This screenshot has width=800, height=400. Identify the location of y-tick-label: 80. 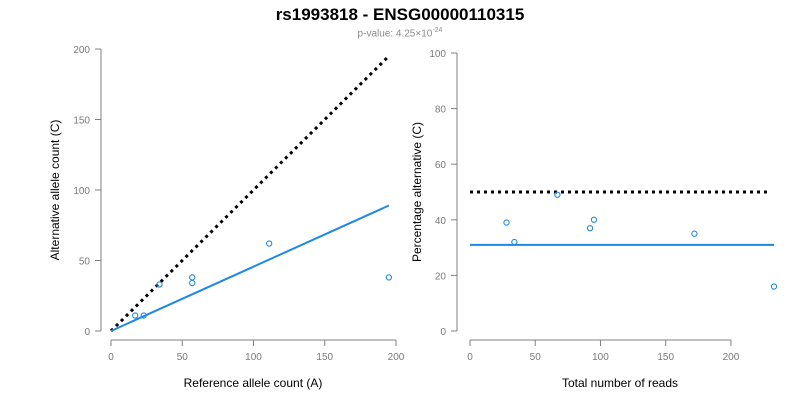
(441, 110).